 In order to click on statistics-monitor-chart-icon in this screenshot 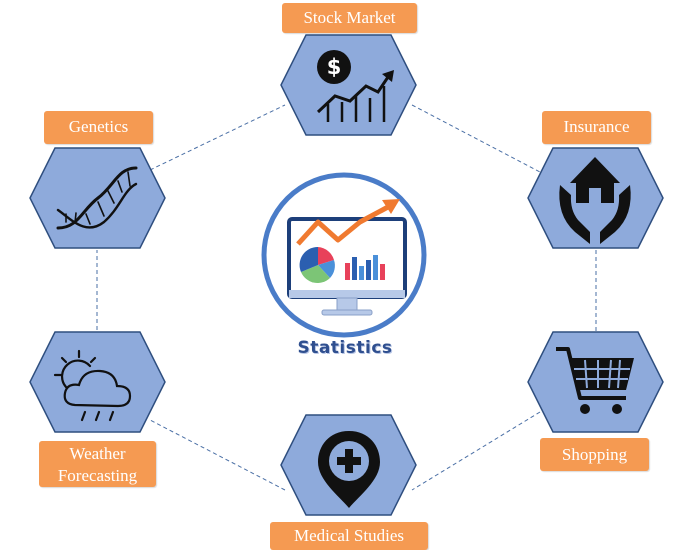, I will do `click(344, 255)`.